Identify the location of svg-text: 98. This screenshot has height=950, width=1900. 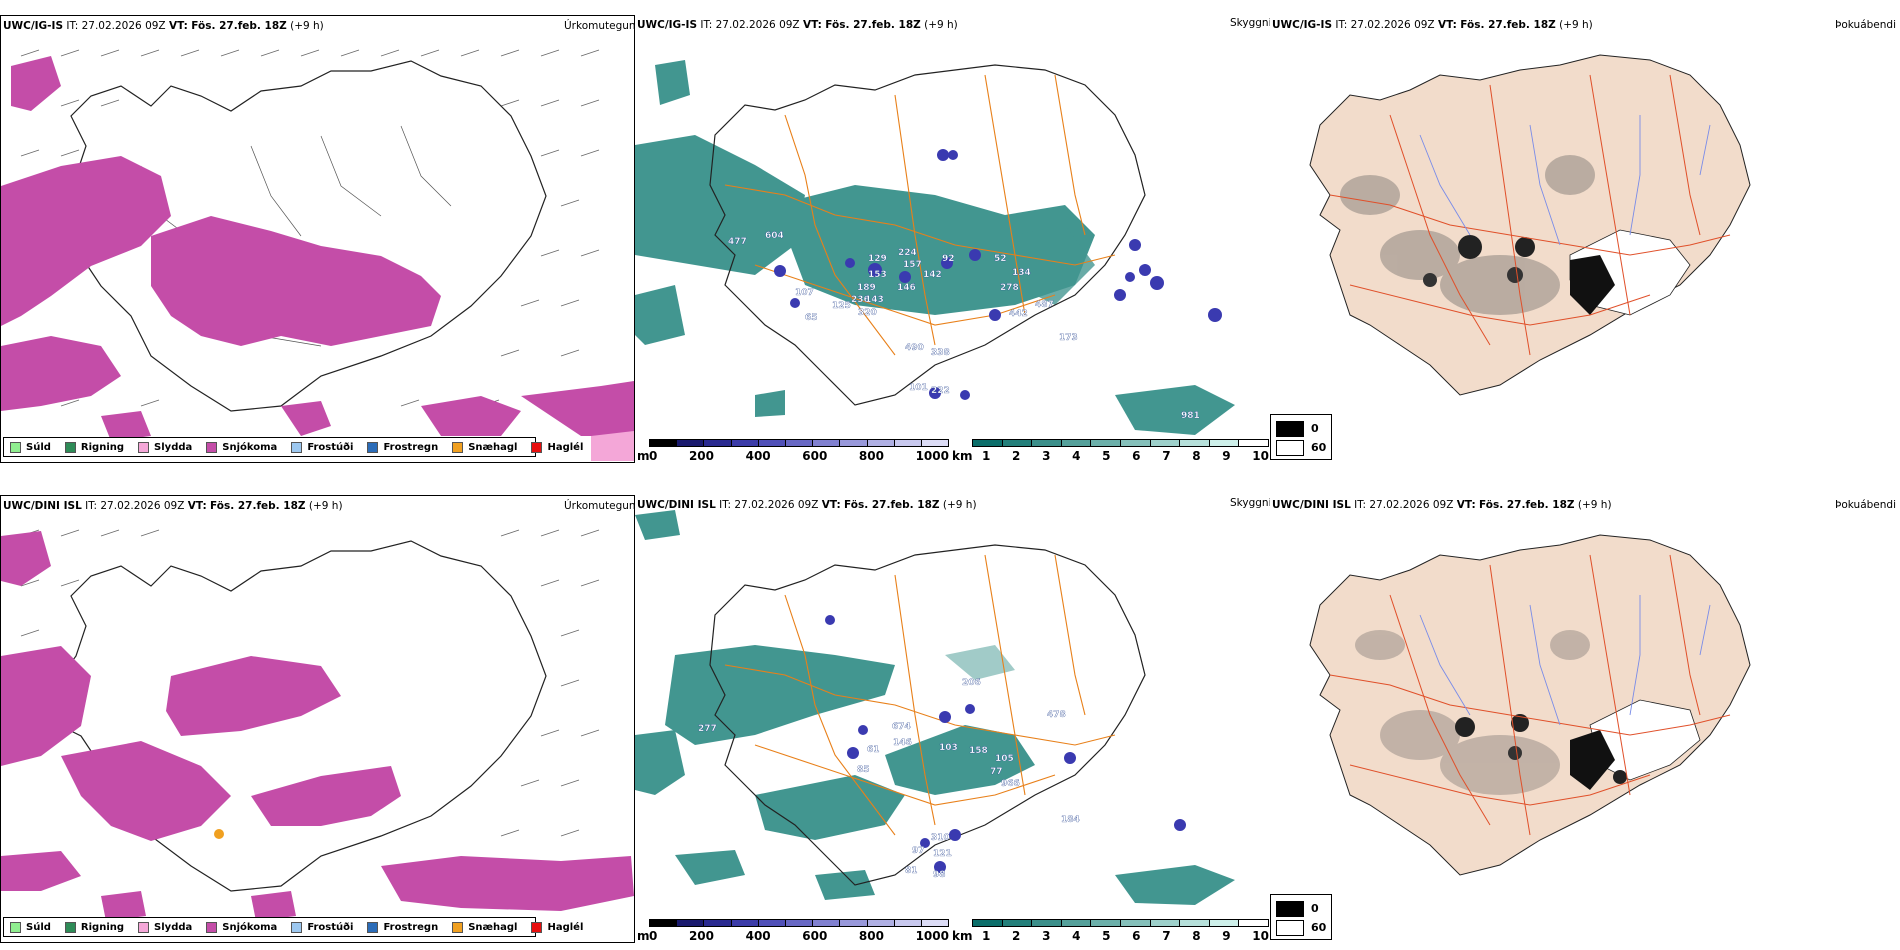
(939, 875).